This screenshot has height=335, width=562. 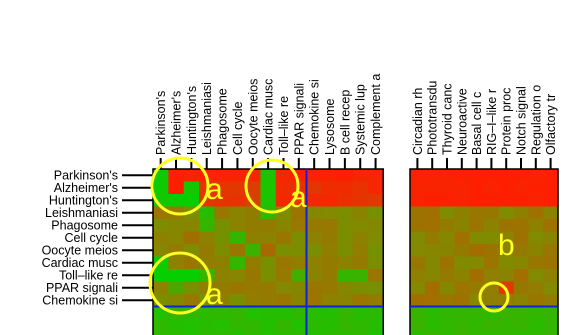 What do you see at coordinates (298, 197) in the screenshot?
I see `annotation-label: a` at bounding box center [298, 197].